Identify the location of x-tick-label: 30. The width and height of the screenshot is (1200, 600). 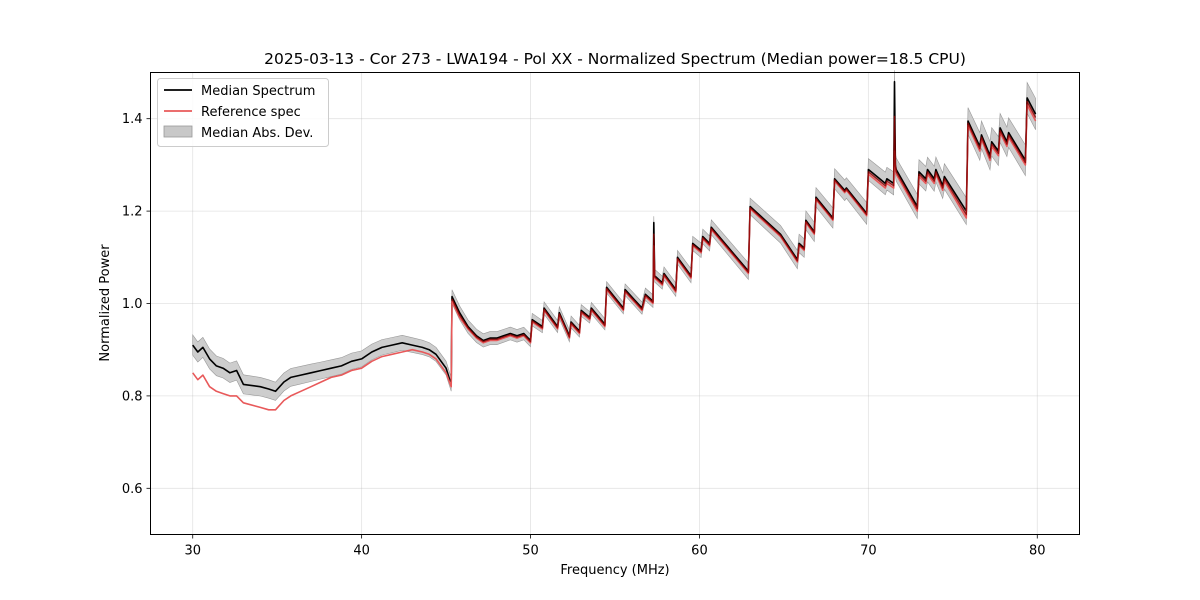
(192, 551).